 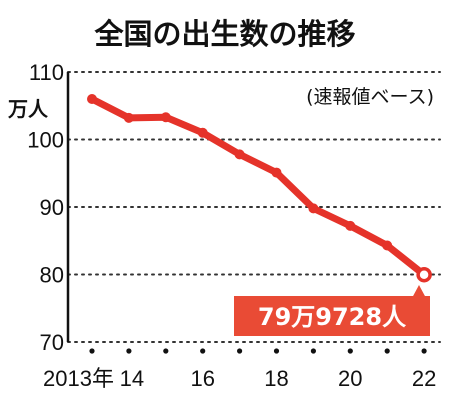 I want to click on y-unit-label: 万人, so click(x=28, y=109).